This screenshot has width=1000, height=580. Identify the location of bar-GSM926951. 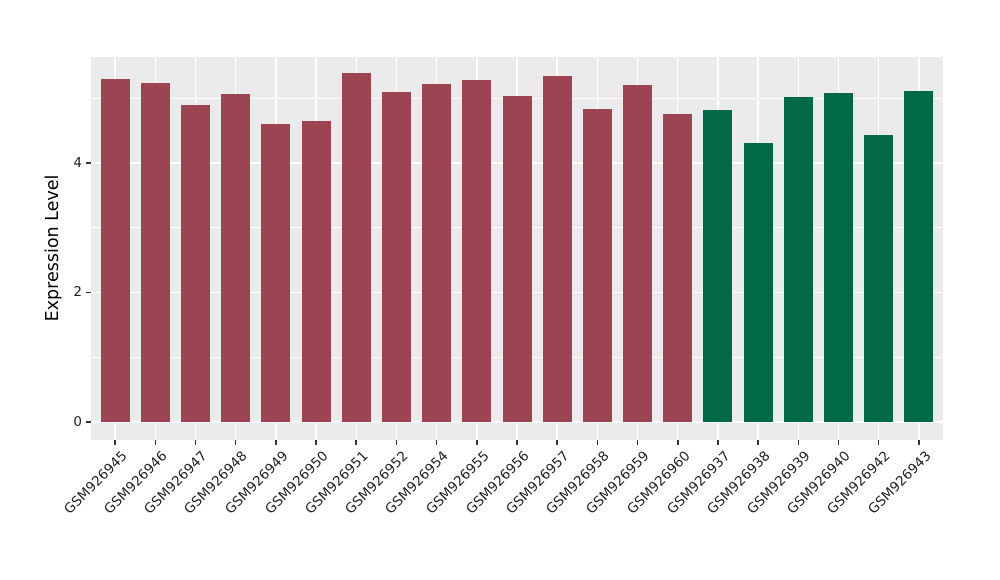
(356, 247).